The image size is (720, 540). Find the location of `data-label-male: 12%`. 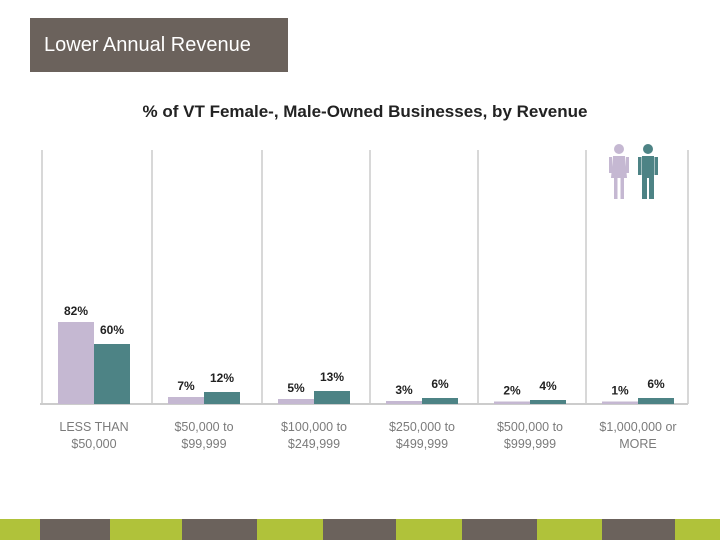

data-label-male: 12% is located at coordinates (222, 378).